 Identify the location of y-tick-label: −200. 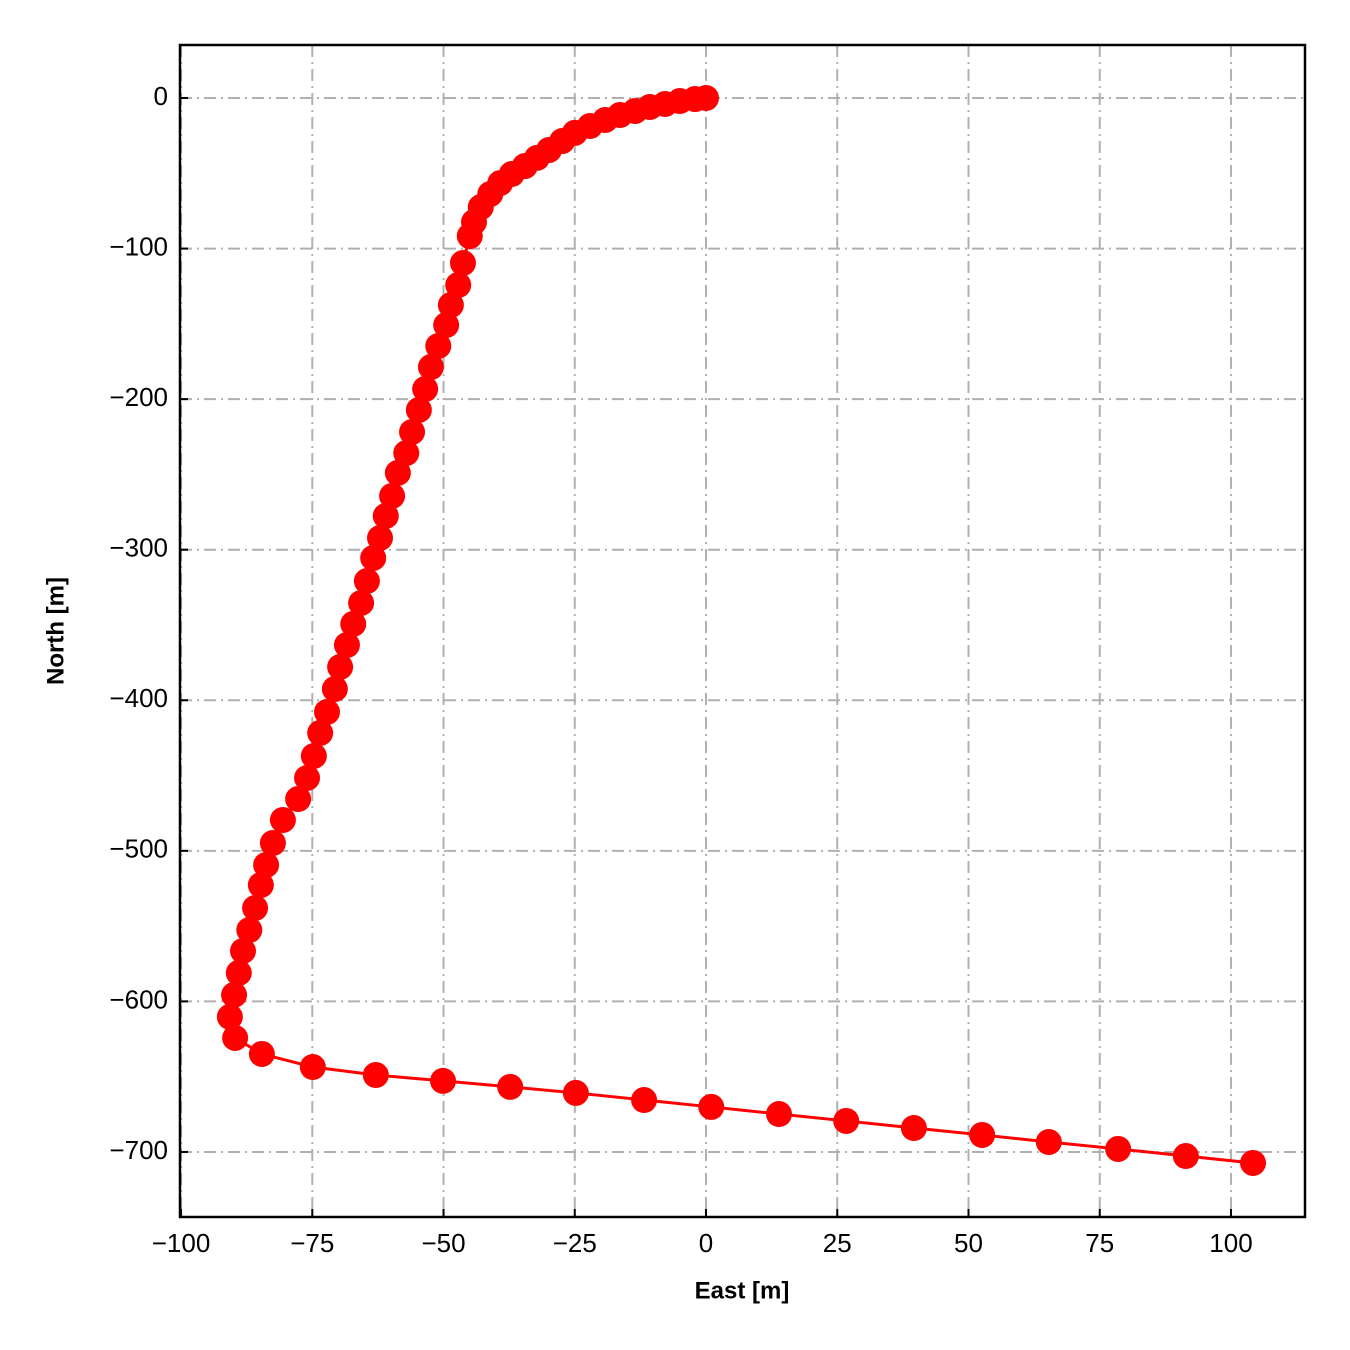
(138, 397).